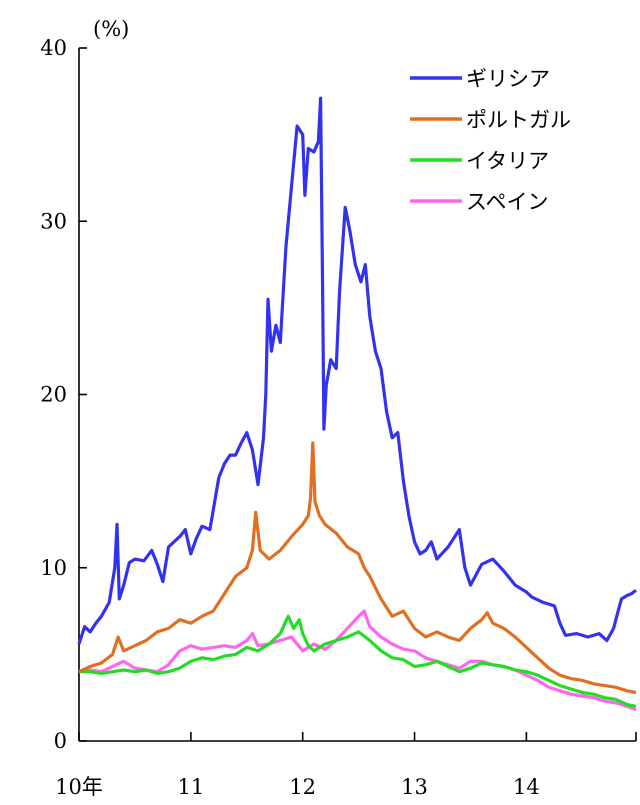 The image size is (640, 805). Describe the element at coordinates (79, 787) in the screenshot. I see `x-tick-label: 10年` at that location.